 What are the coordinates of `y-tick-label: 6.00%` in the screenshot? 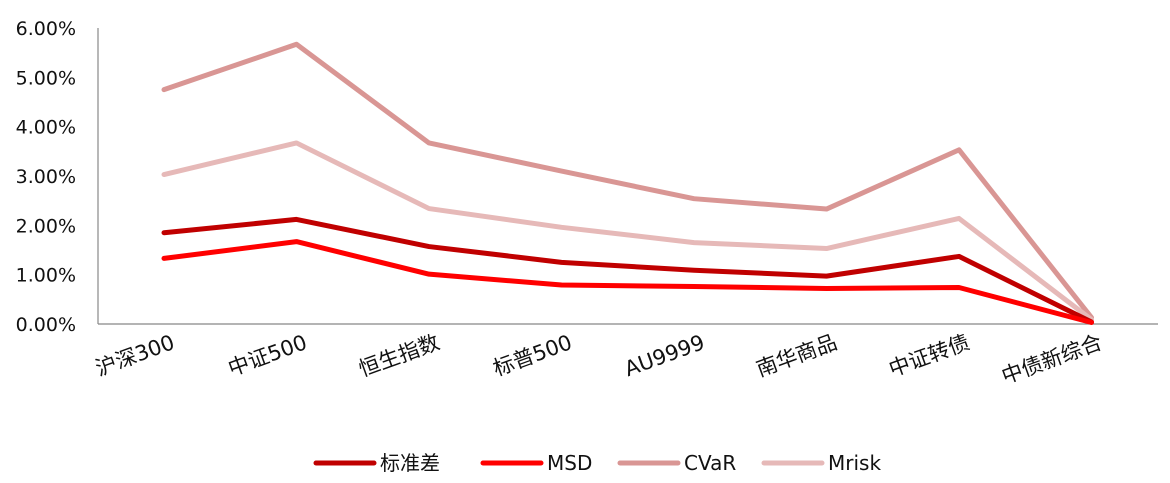 It's located at (46, 29).